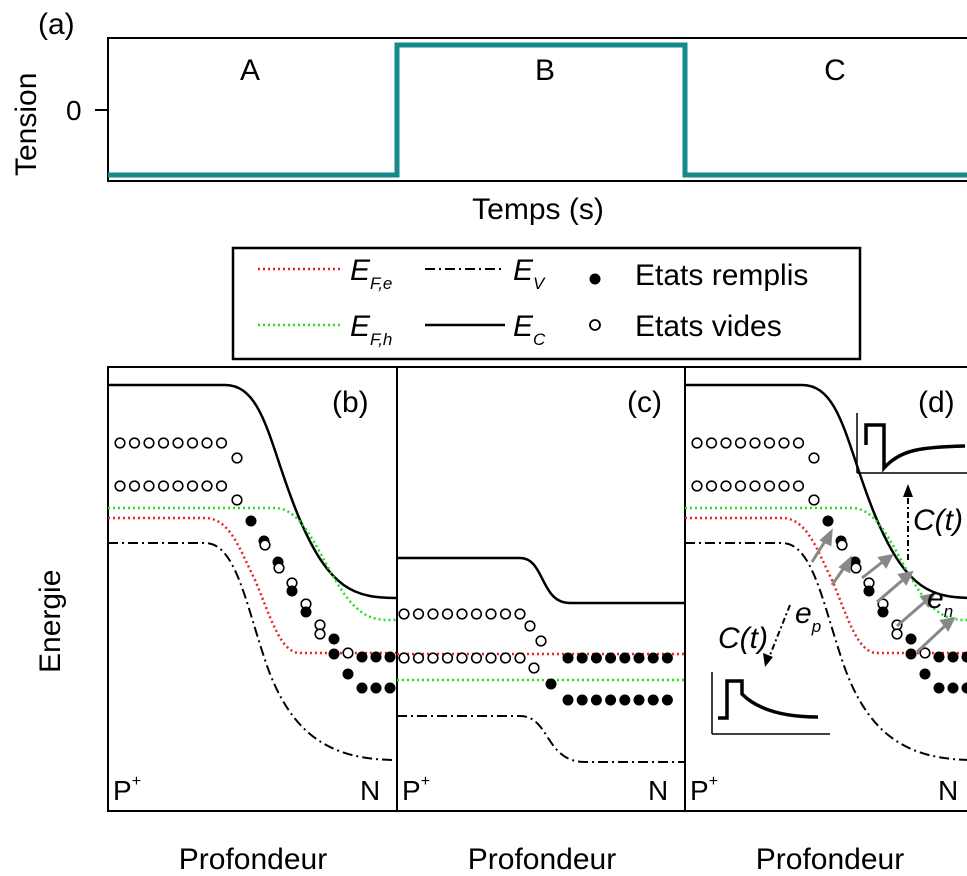 The width and height of the screenshot is (967, 876). Describe the element at coordinates (808, 616) in the screenshot. I see `hole-emission-rate-label: ep` at that location.